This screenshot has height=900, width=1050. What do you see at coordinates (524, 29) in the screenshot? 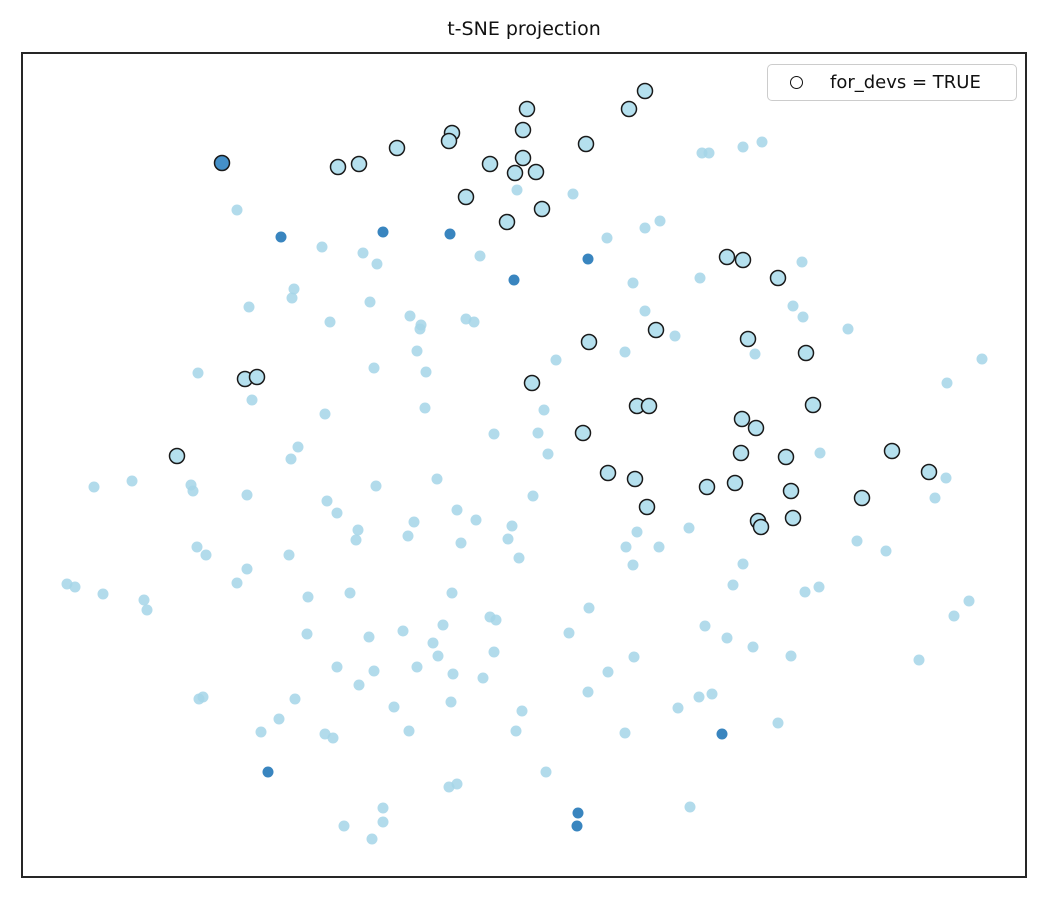
I see `chart-title: t-SNE projection` at bounding box center [524, 29].